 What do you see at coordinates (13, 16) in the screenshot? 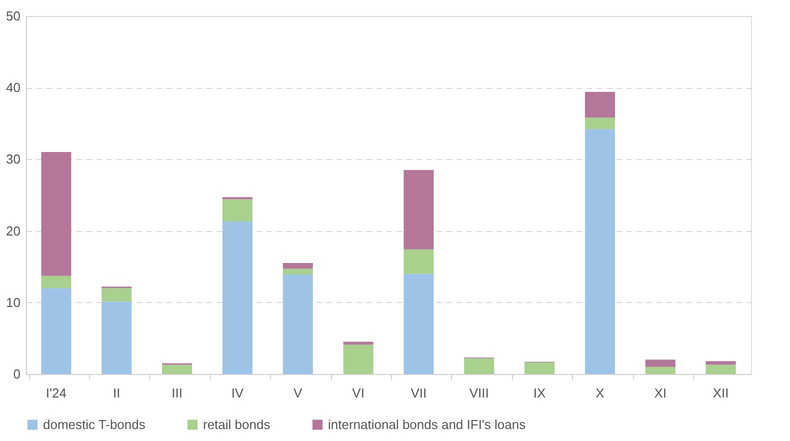
I see `y-tick-label: 50` at bounding box center [13, 16].